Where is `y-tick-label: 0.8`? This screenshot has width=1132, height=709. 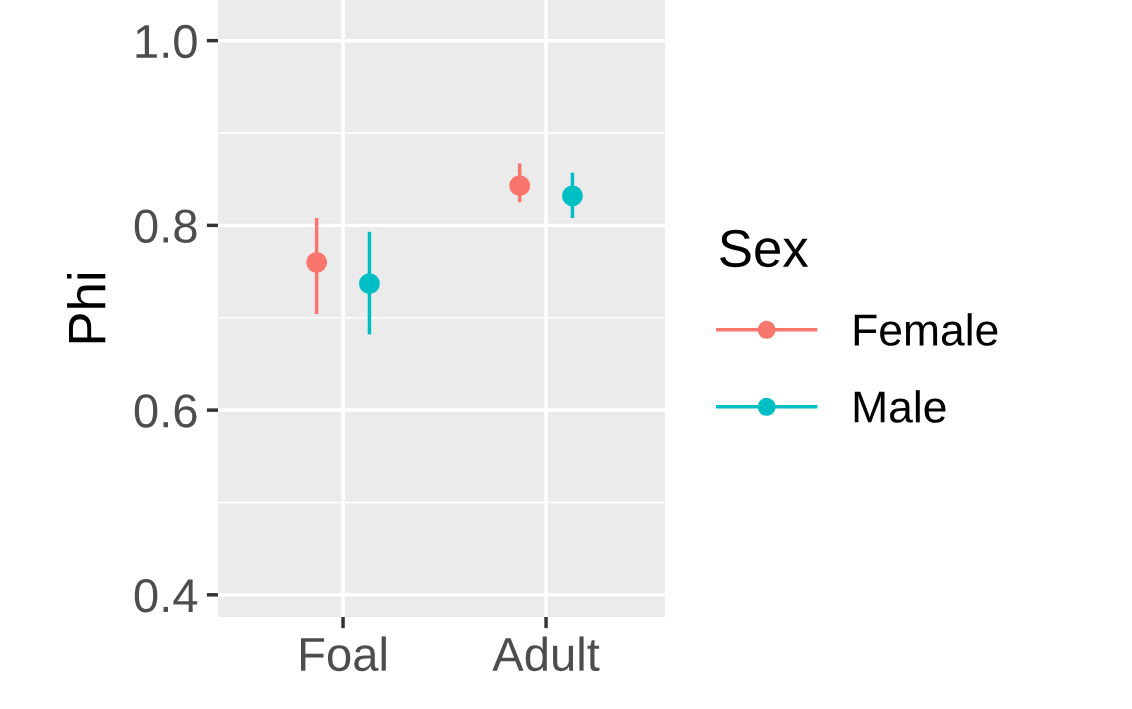
y-tick-label: 0.8 is located at coordinates (165, 226).